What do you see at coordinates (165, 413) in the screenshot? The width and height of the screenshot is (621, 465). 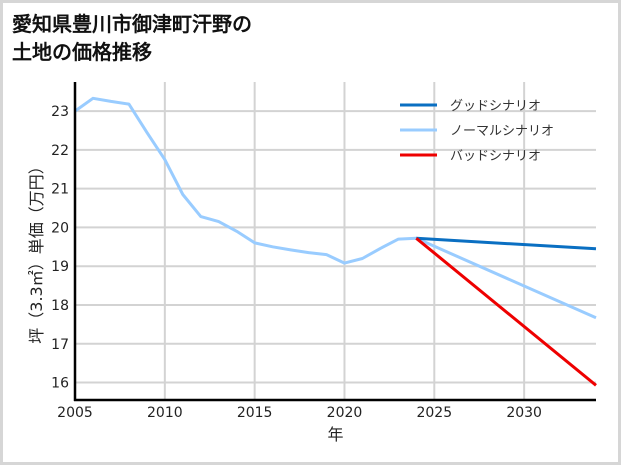 I see `x-tick-label: 2010` at bounding box center [165, 413].